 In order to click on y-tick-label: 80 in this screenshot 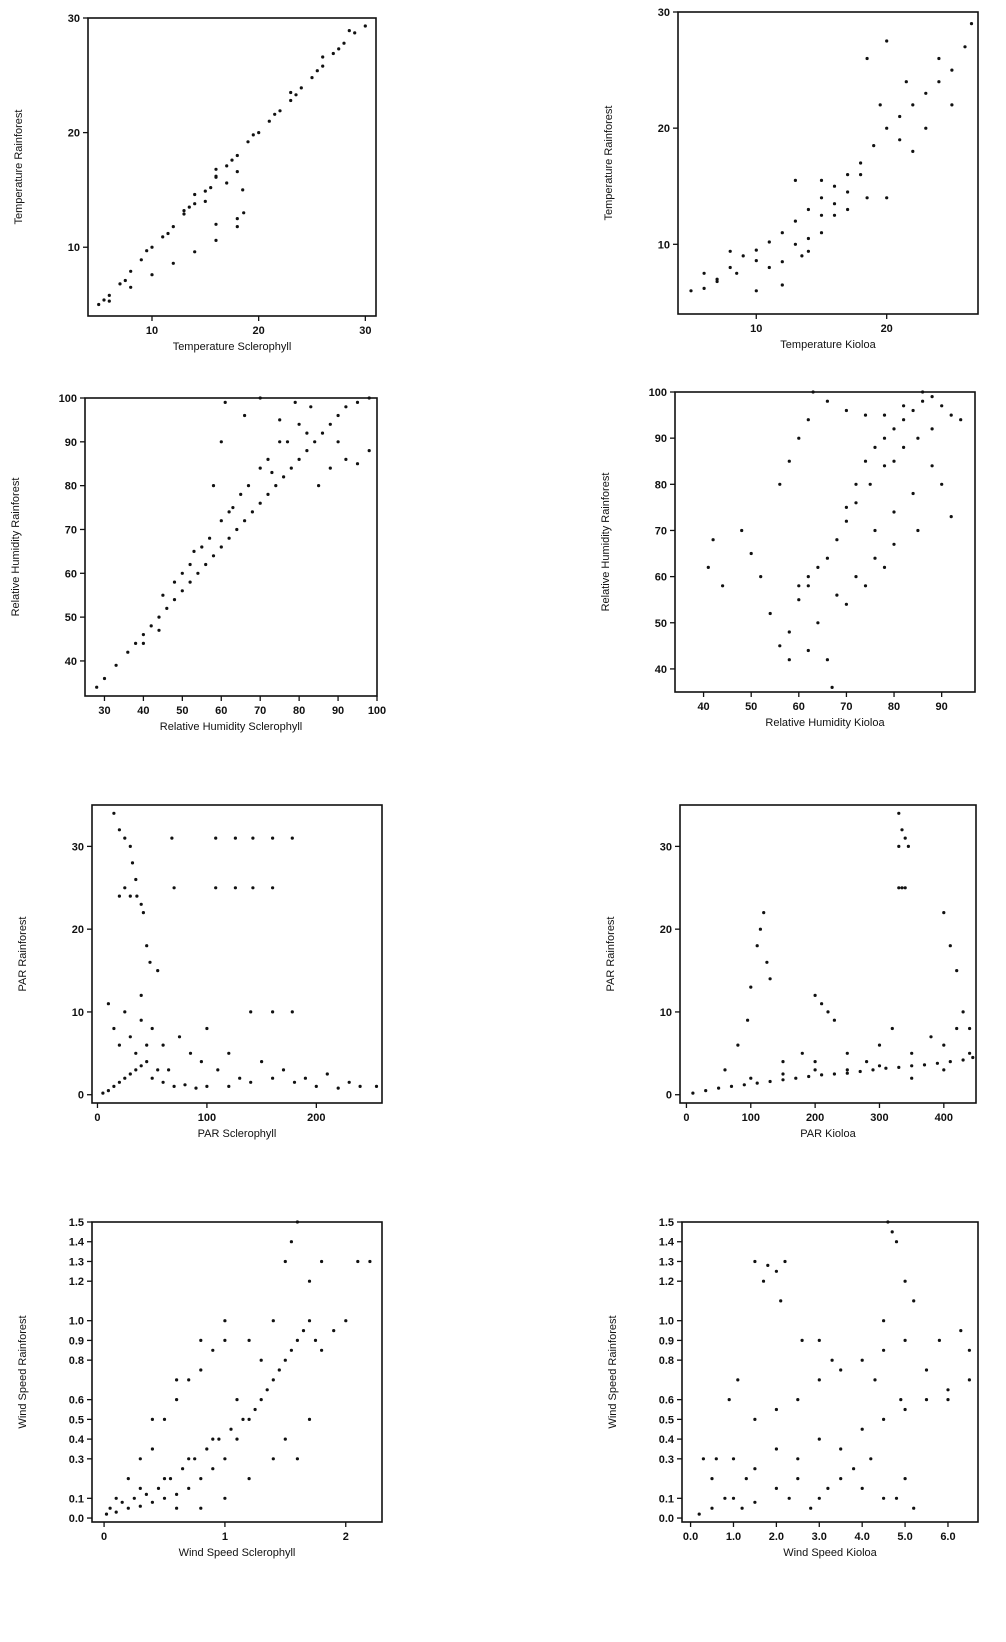, I will do `click(661, 485)`.